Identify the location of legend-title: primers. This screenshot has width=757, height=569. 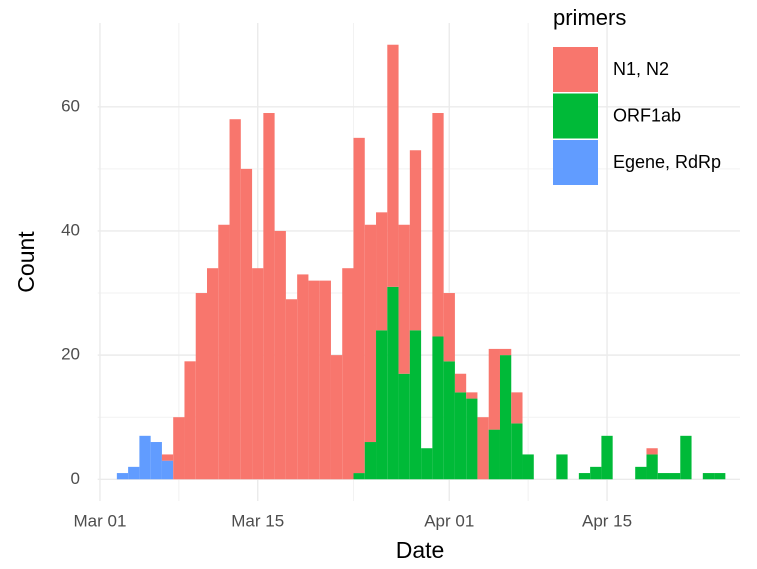
(589, 17).